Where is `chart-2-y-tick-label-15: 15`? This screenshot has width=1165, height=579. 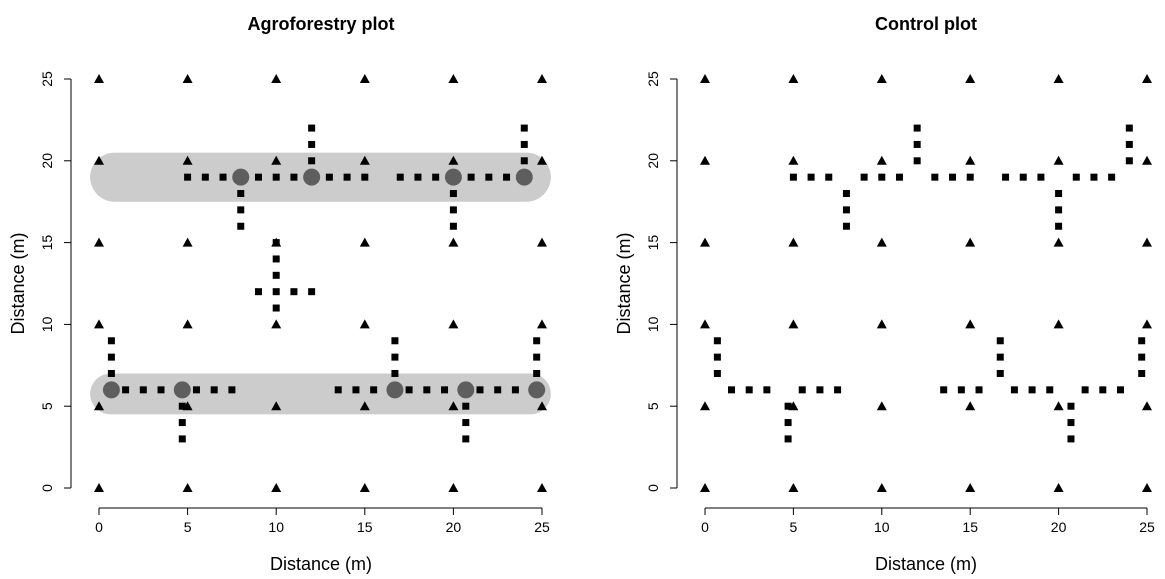
chart-2-y-tick-label-15: 15 is located at coordinates (653, 243).